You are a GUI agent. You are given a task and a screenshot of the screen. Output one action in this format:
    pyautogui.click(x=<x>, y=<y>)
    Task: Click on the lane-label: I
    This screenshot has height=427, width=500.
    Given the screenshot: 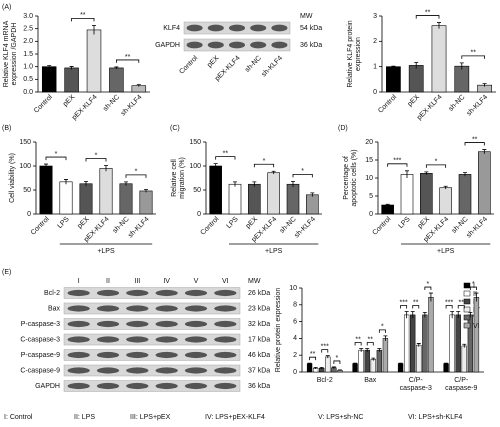 What is the action you would take?
    pyautogui.click(x=79, y=281)
    